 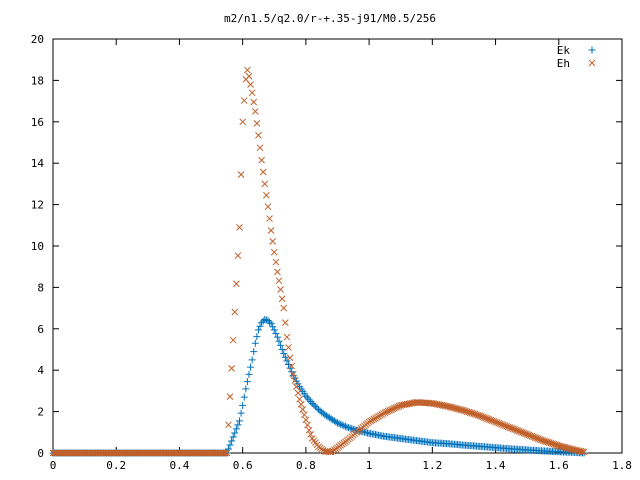 I want to click on chart-title: m2/n1.5/q2.0/r-+.35-j91/M0.5/256, so click(x=330, y=18).